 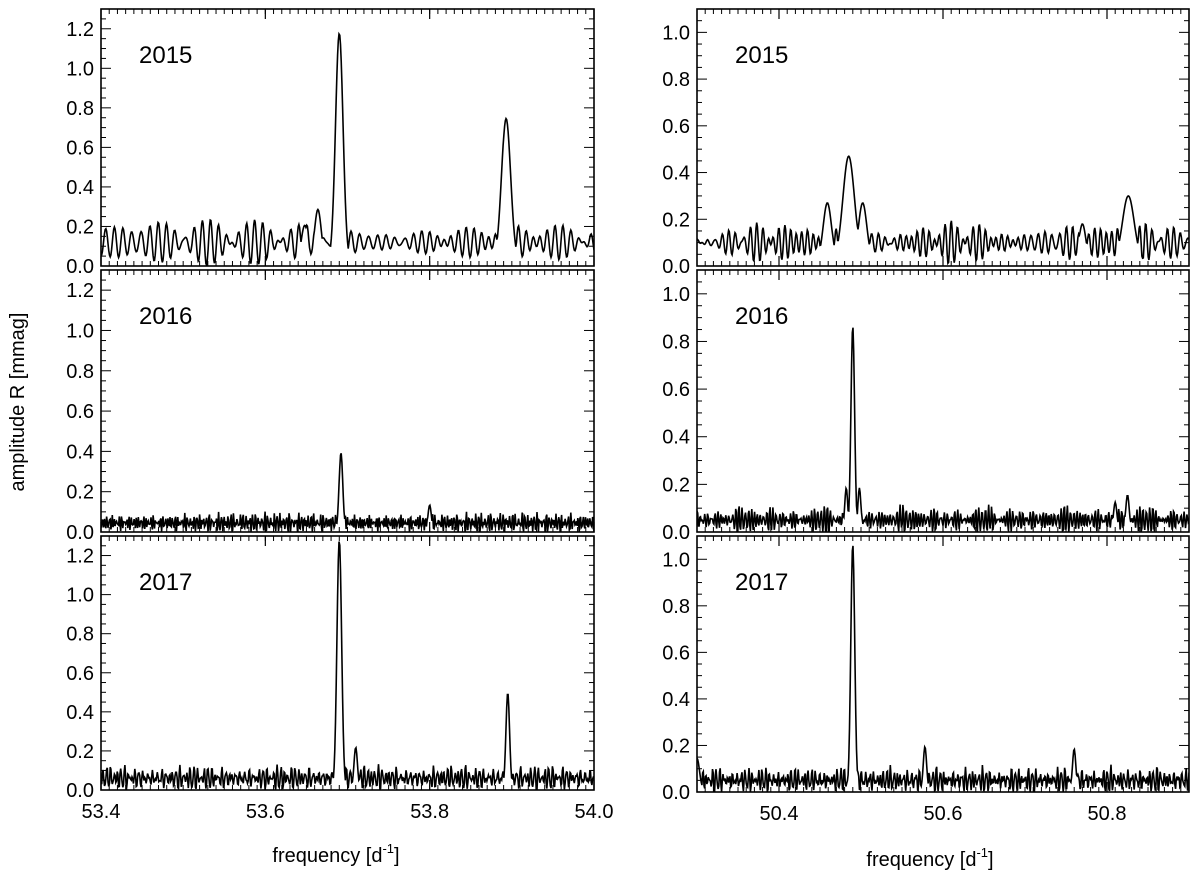 What do you see at coordinates (327, 856) in the screenshot?
I see `x-axis-label-left-main: frequency [d` at bounding box center [327, 856].